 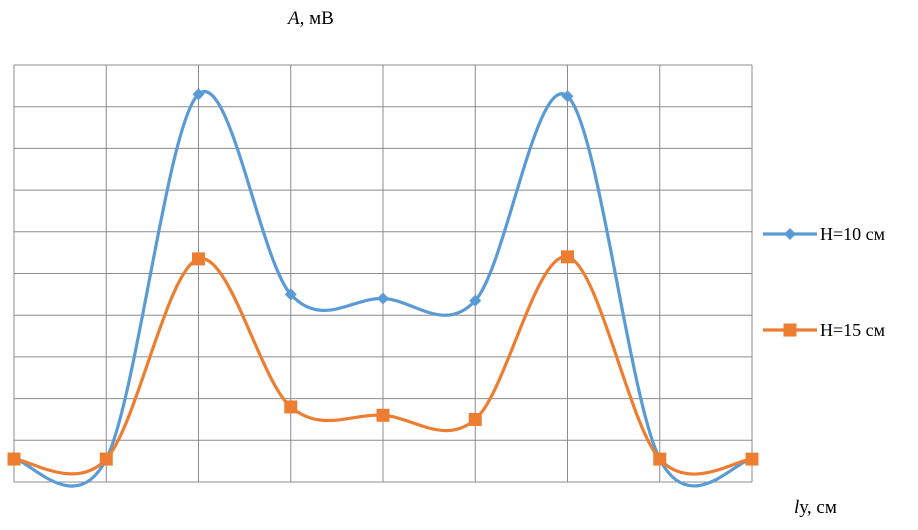 I want to click on y-axis-unit: , мВ, so click(x=316, y=18).